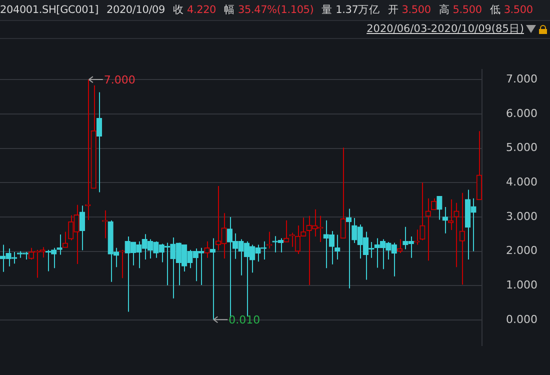 Image resolution: width=550 pixels, height=375 pixels. I want to click on chart-subtitle: 2020/10/09, so click(136, 10).